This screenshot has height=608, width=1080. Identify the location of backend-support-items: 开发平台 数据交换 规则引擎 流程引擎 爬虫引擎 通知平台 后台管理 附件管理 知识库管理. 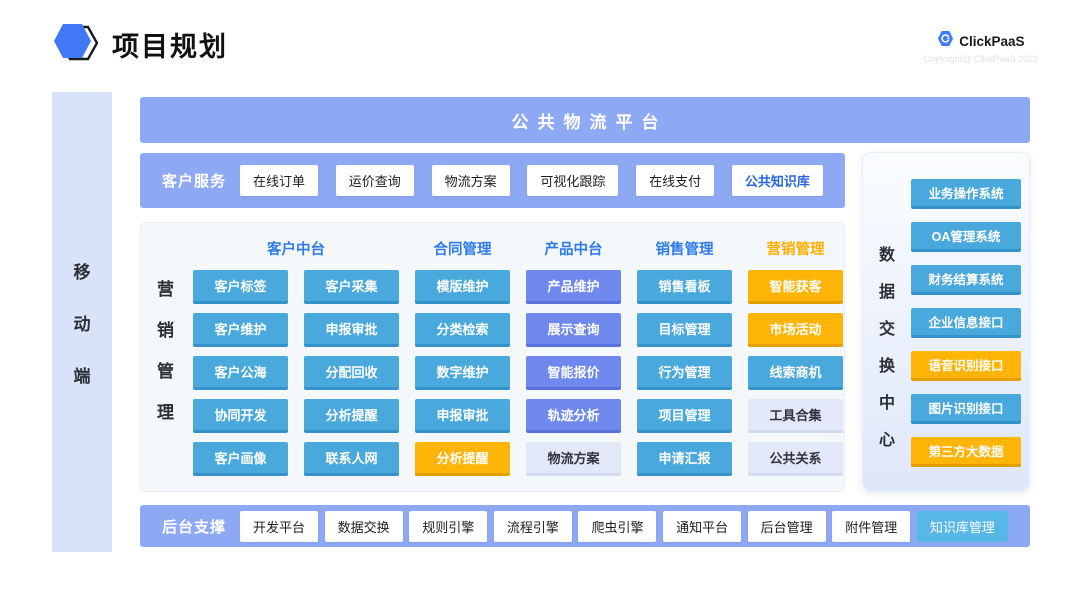
(624, 526).